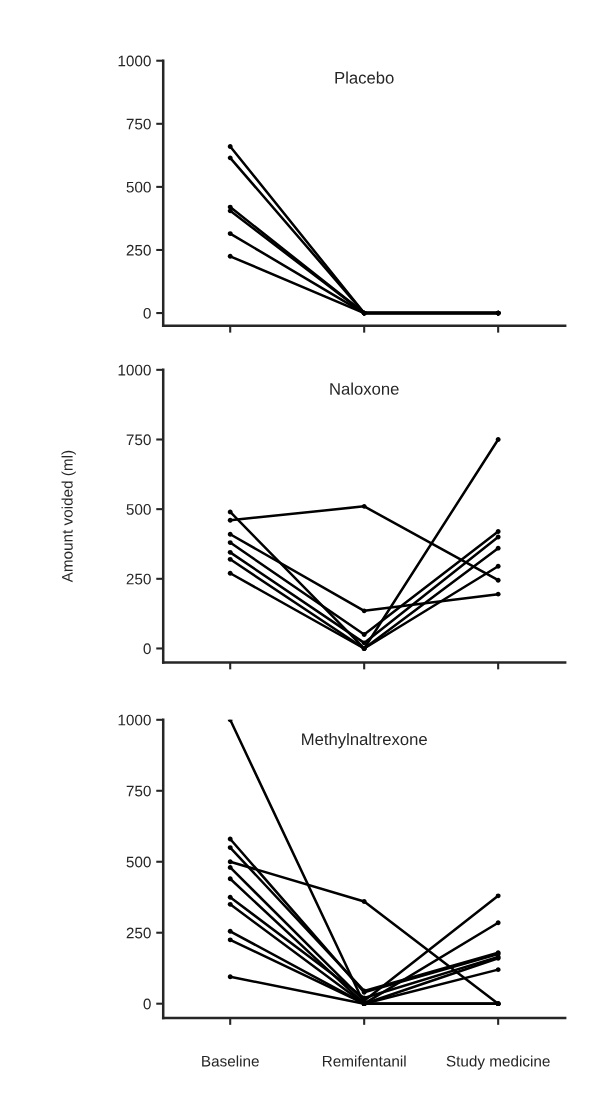 The width and height of the screenshot is (609, 1104). What do you see at coordinates (364, 77) in the screenshot?
I see `text: Placebo` at bounding box center [364, 77].